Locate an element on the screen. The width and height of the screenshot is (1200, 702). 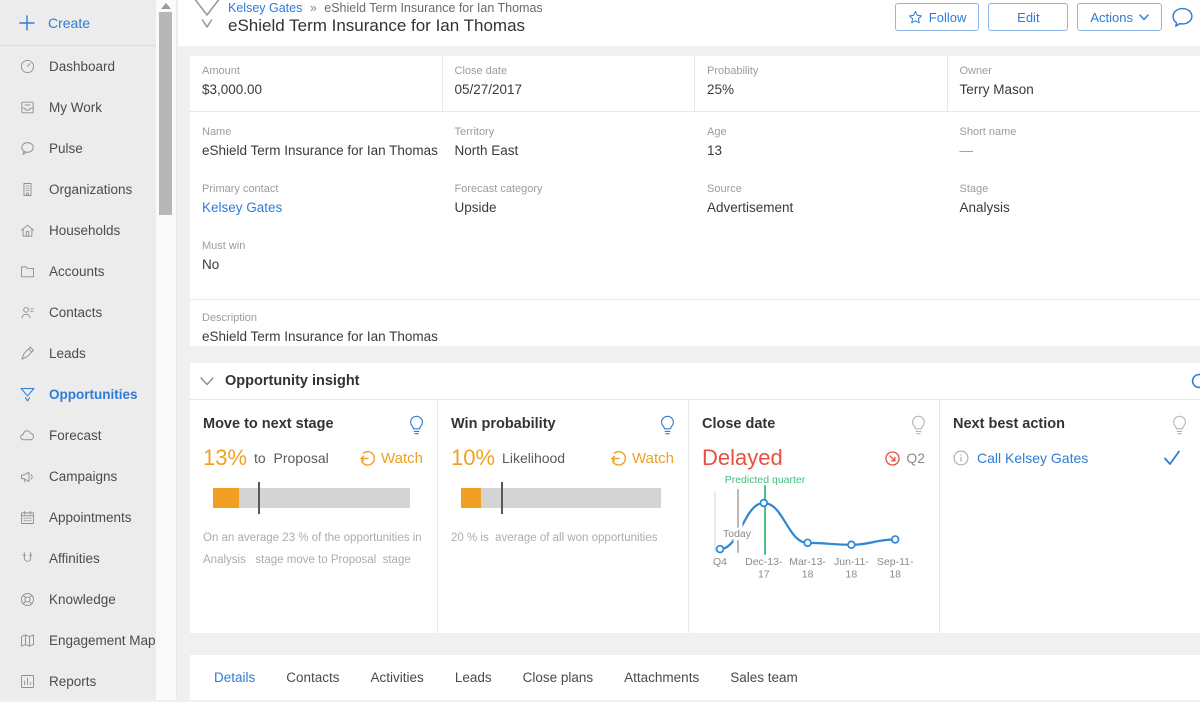
tab-activities: Activities is located at coordinates (397, 677).